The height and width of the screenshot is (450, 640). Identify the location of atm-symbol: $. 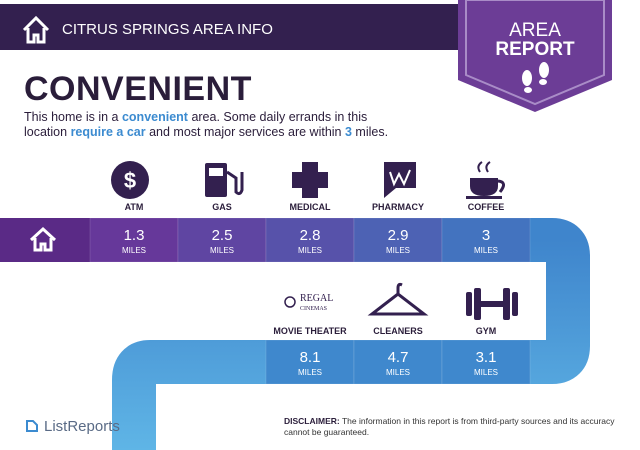
(130, 180).